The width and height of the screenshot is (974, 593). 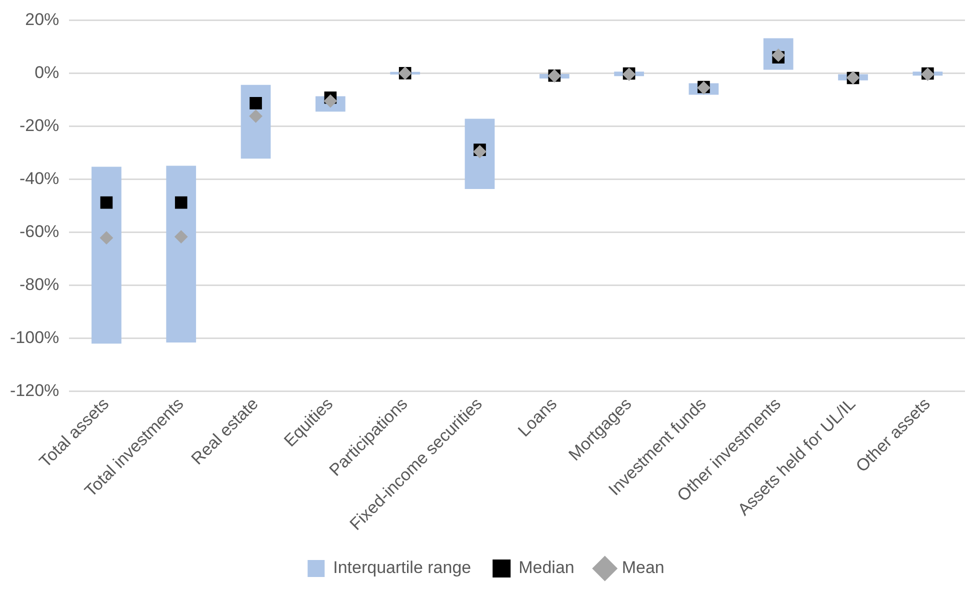 What do you see at coordinates (39, 125) in the screenshot?
I see `y-tick-label: -20%` at bounding box center [39, 125].